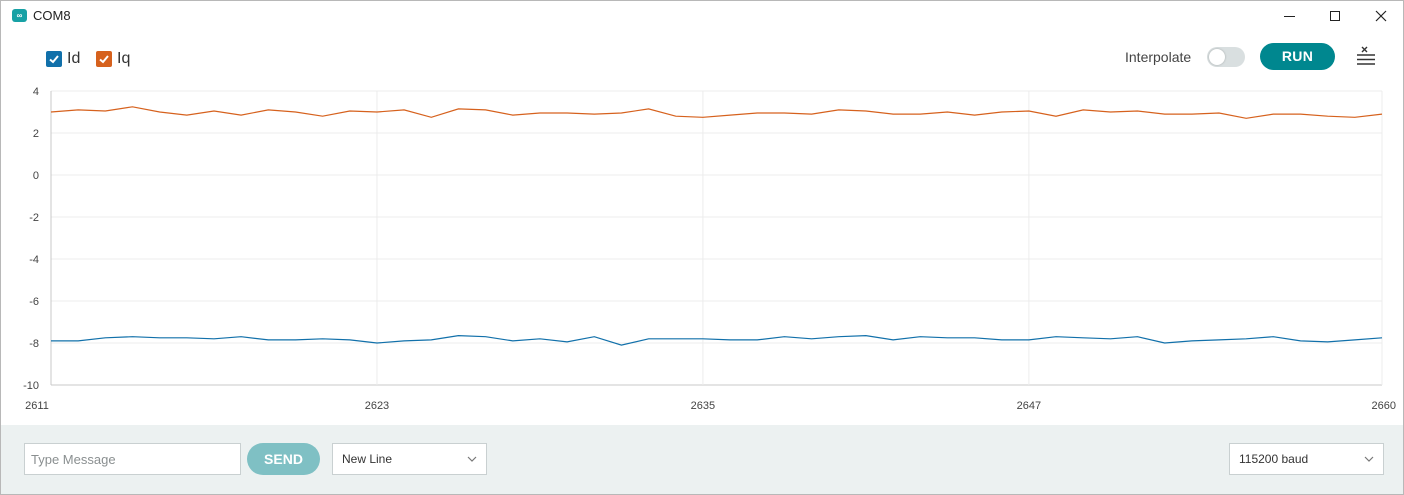 This screenshot has height=495, width=1404. What do you see at coordinates (703, 406) in the screenshot?
I see `x-tick-label: 2635` at bounding box center [703, 406].